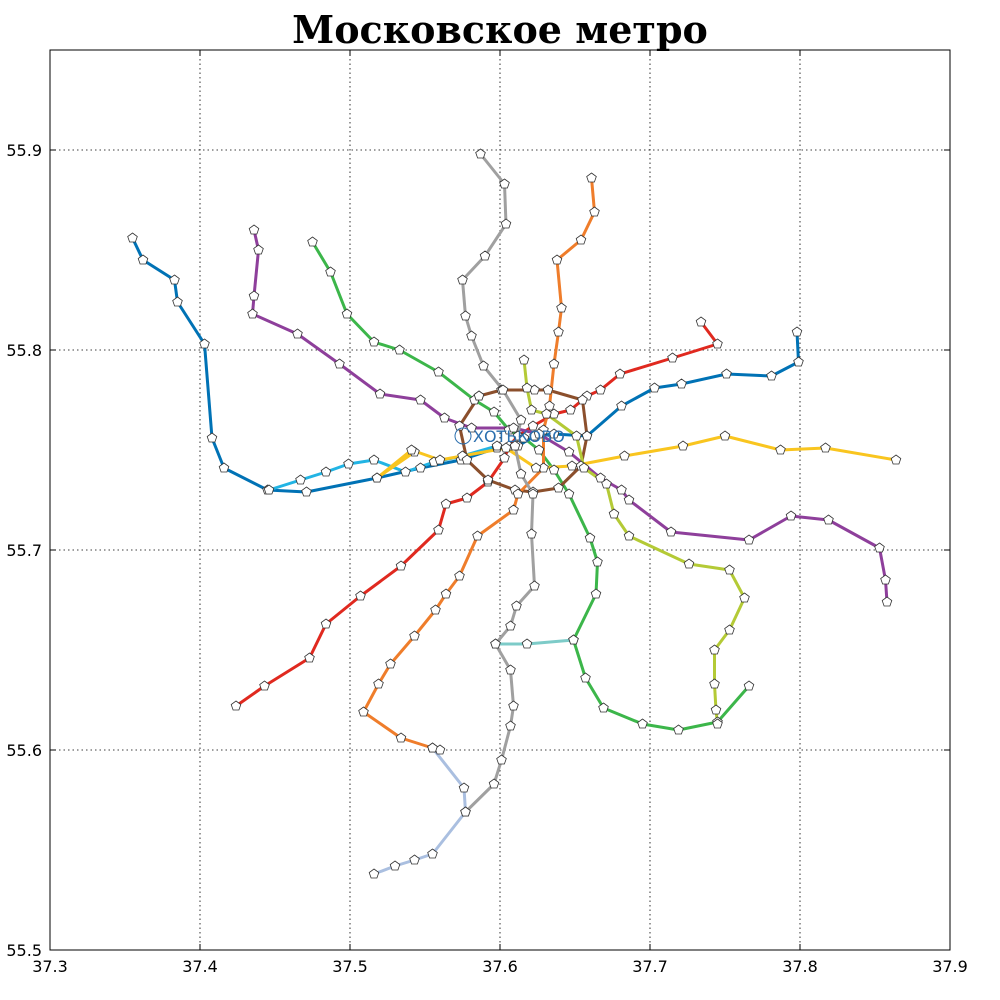  What do you see at coordinates (800, 966) in the screenshot?
I see `x-tick-label: 37.8` at bounding box center [800, 966].